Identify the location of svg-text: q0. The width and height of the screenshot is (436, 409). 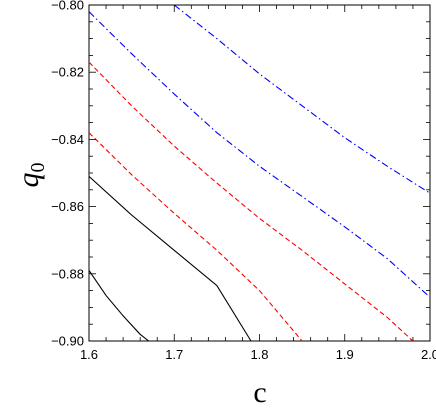
(30, 175).